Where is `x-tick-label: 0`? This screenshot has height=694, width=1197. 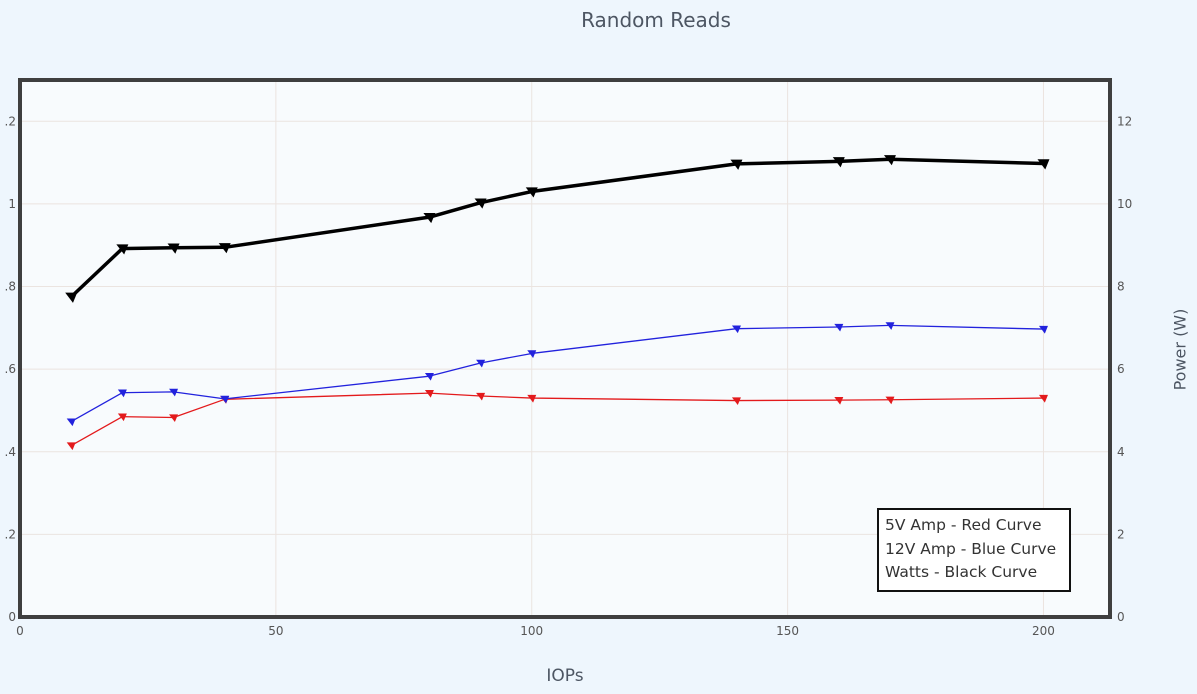 x-tick-label: 0 is located at coordinates (20, 631).